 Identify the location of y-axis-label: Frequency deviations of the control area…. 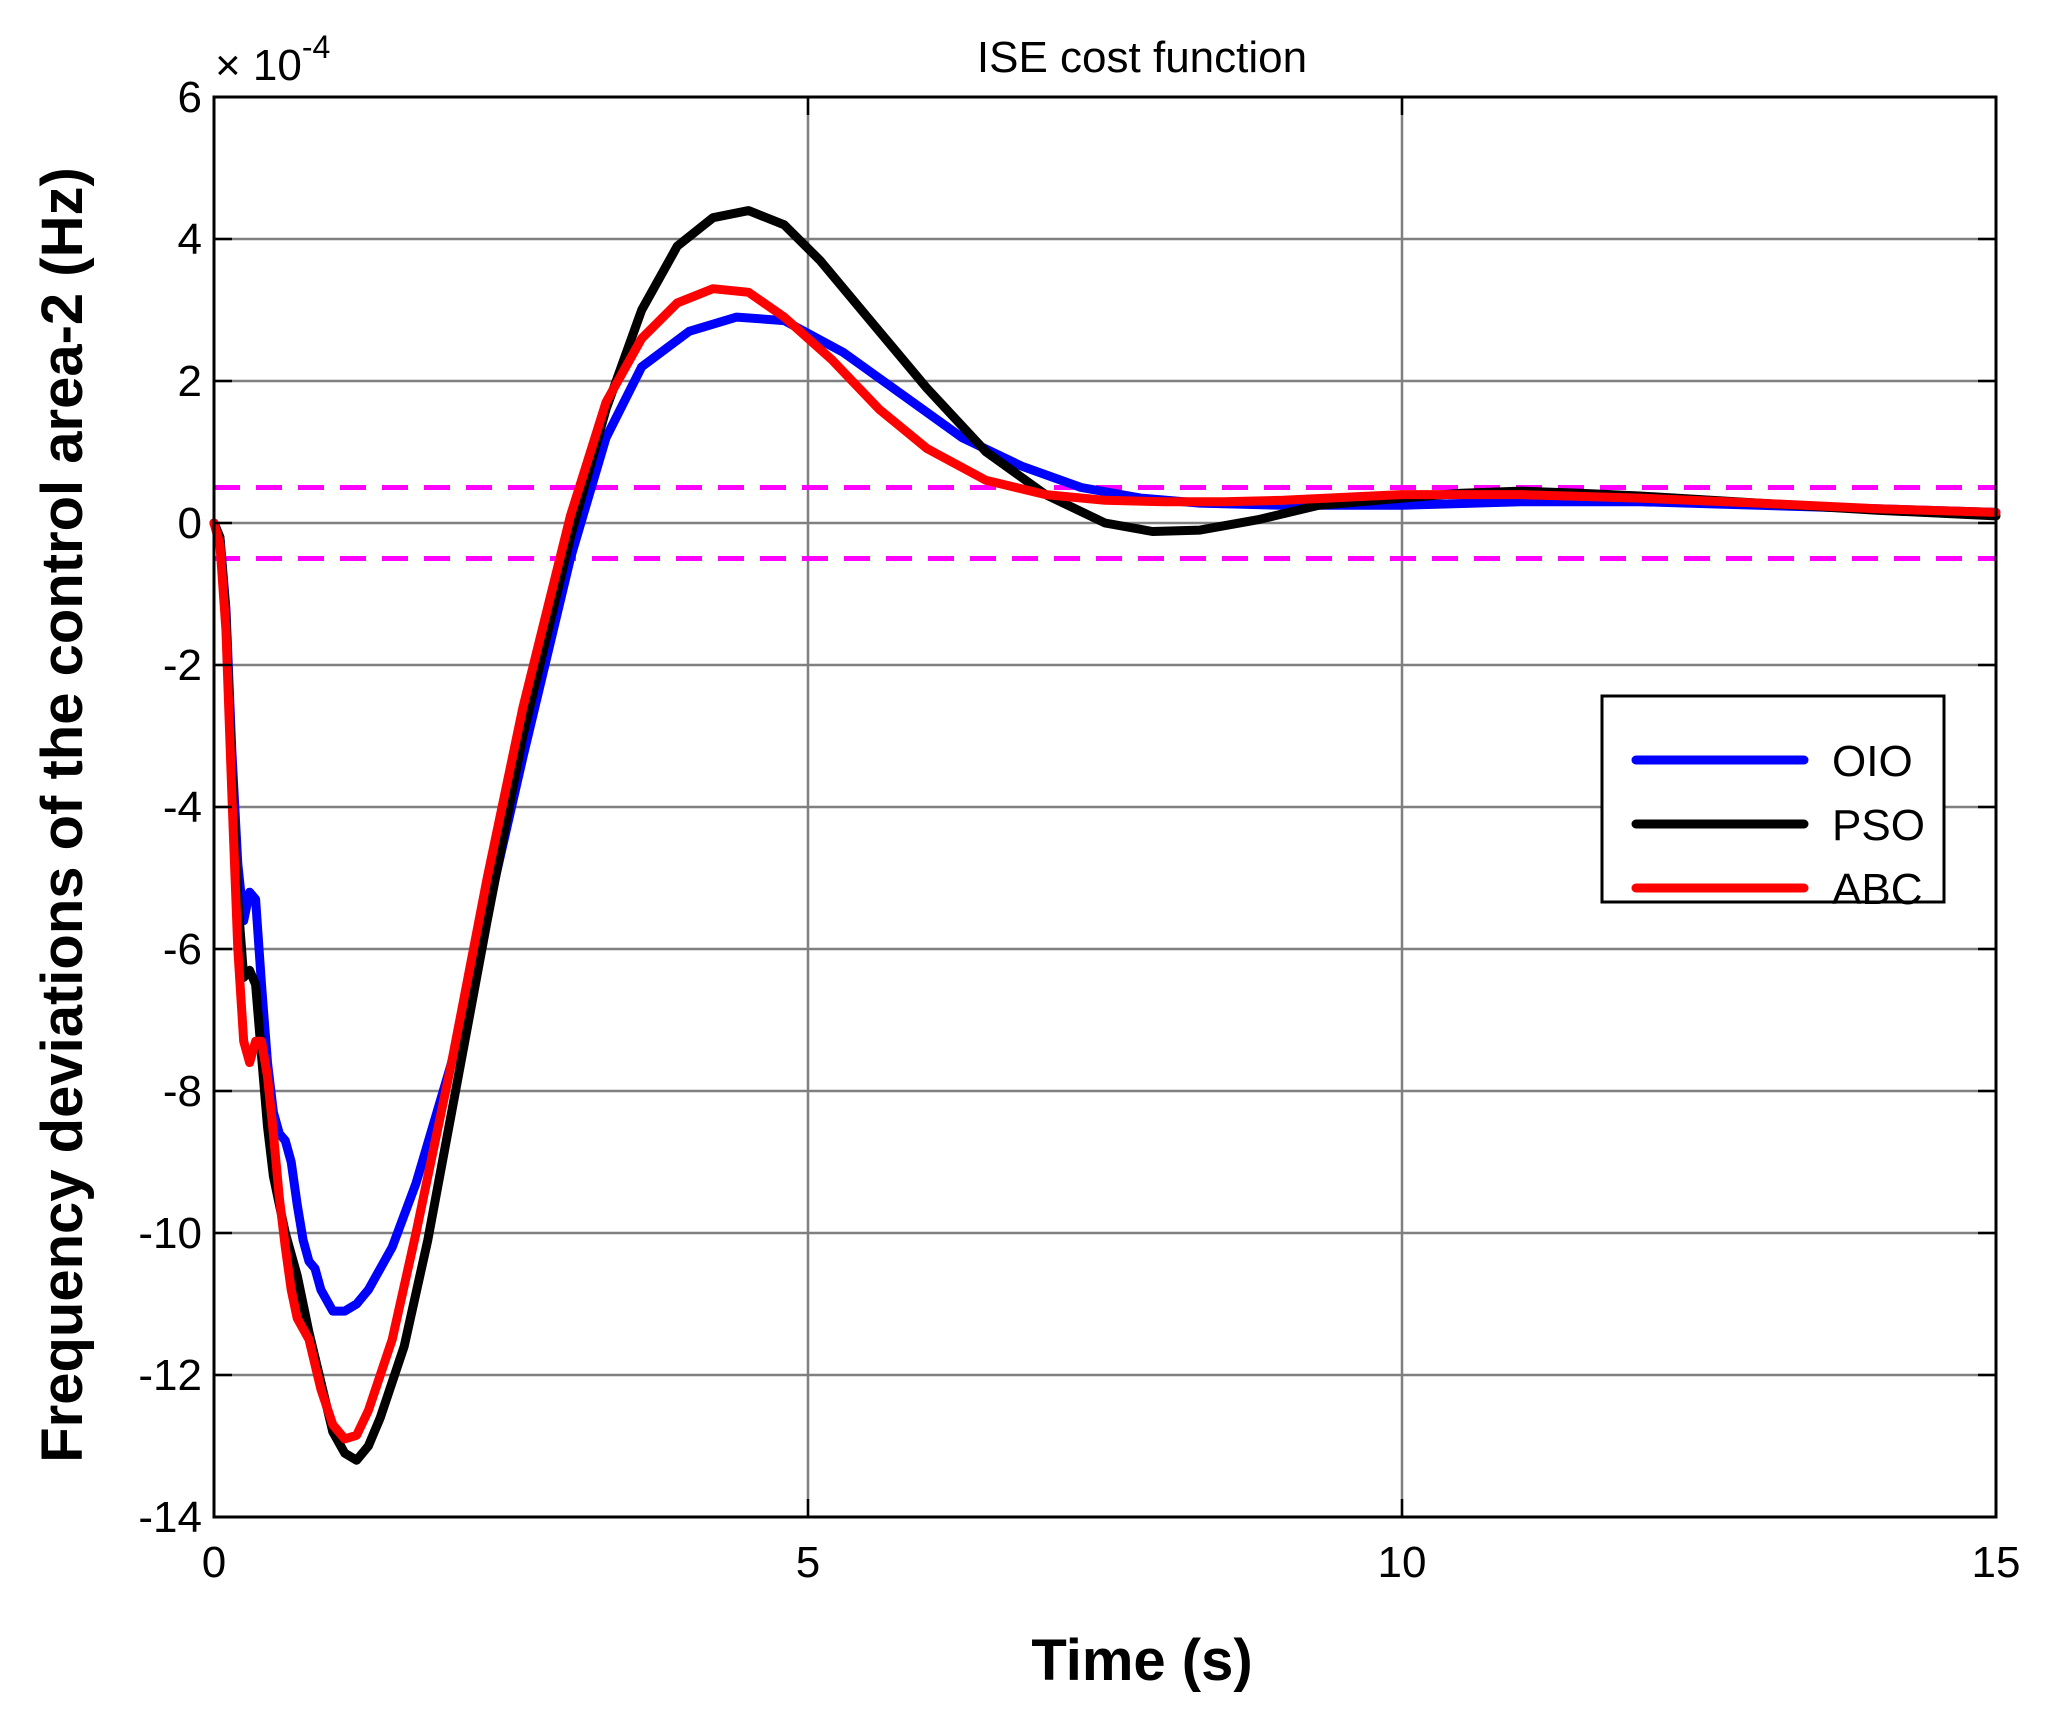
(62, 815).